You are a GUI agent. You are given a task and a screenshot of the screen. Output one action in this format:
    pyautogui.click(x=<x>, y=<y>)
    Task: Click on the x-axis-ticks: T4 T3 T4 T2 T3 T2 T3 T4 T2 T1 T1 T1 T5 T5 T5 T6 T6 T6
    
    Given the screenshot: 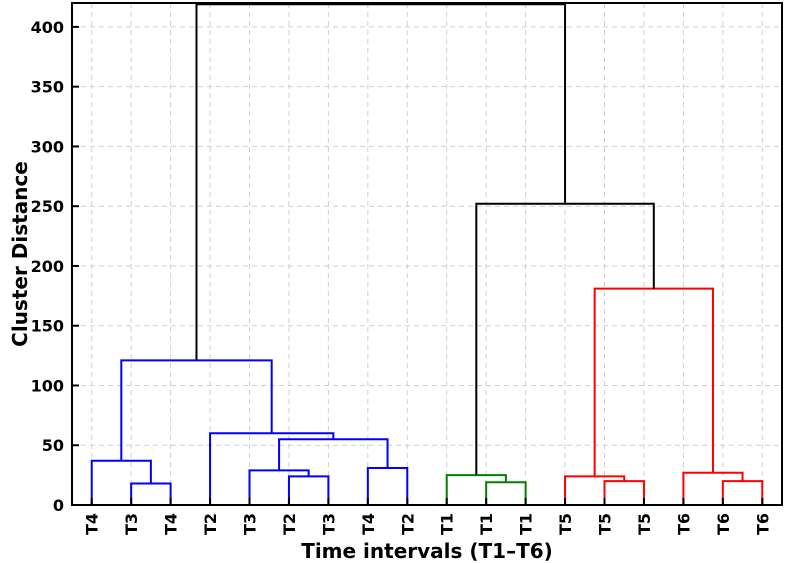 What is the action you would take?
    pyautogui.click(x=427, y=516)
    